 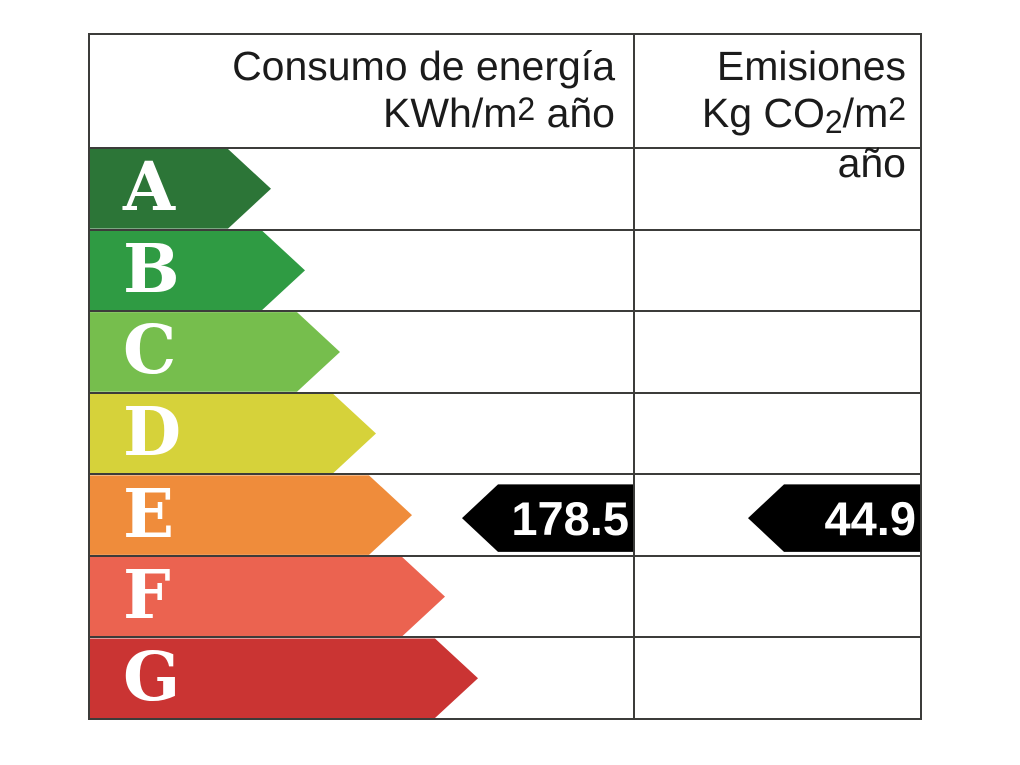 What do you see at coordinates (233, 434) in the screenshot?
I see `rating-arrow-d: D` at bounding box center [233, 434].